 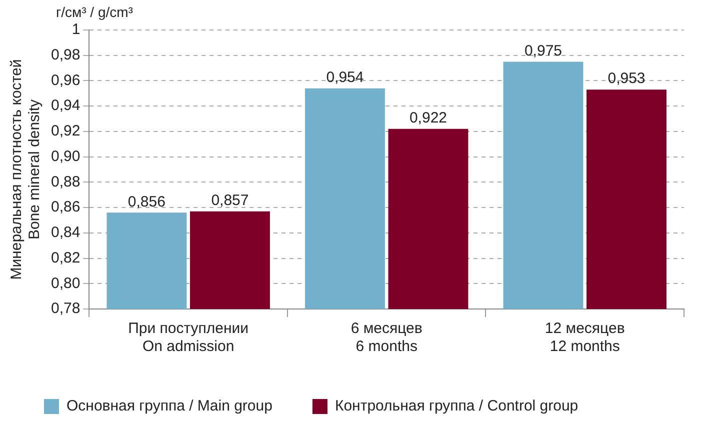 What do you see at coordinates (386, 338) in the screenshot?
I see `x-tick-label: 6 месяцев 6 months` at bounding box center [386, 338].